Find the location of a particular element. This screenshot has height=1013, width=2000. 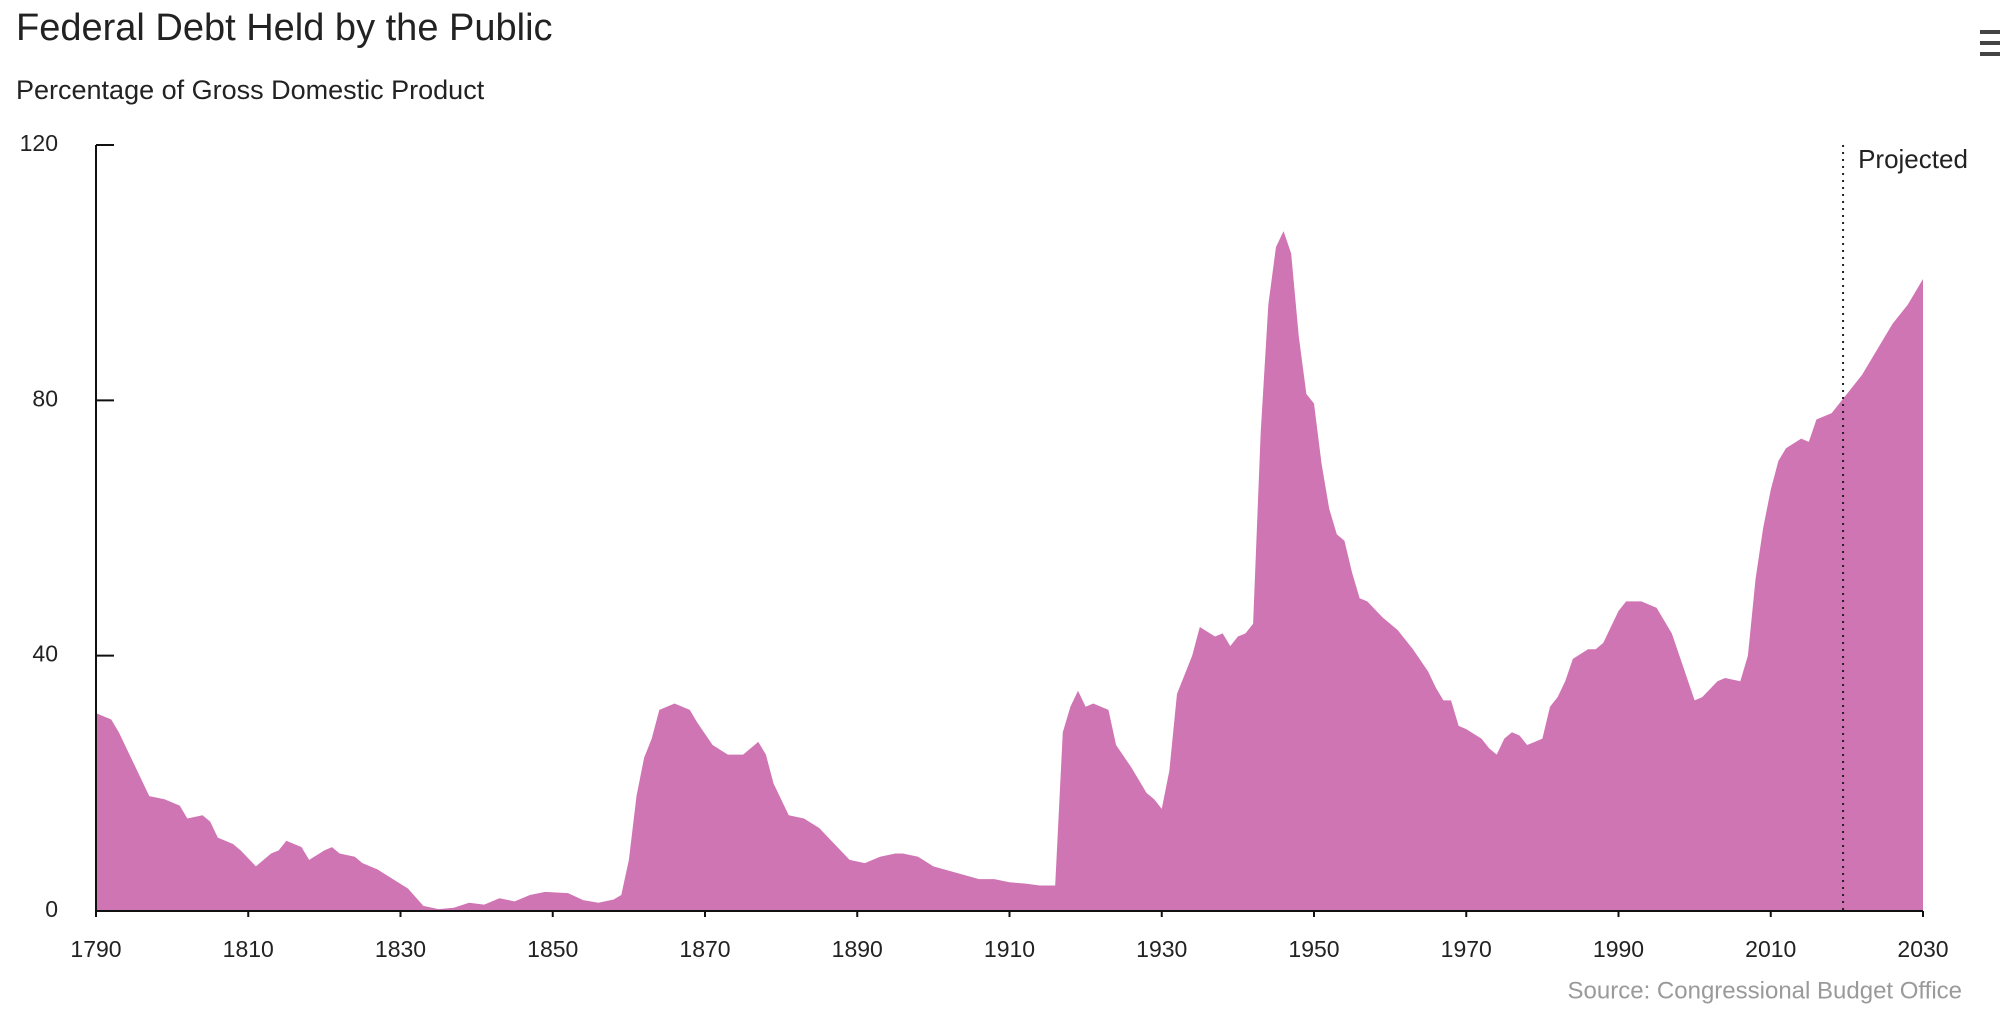

x-tick-label: 1970 is located at coordinates (1466, 949).